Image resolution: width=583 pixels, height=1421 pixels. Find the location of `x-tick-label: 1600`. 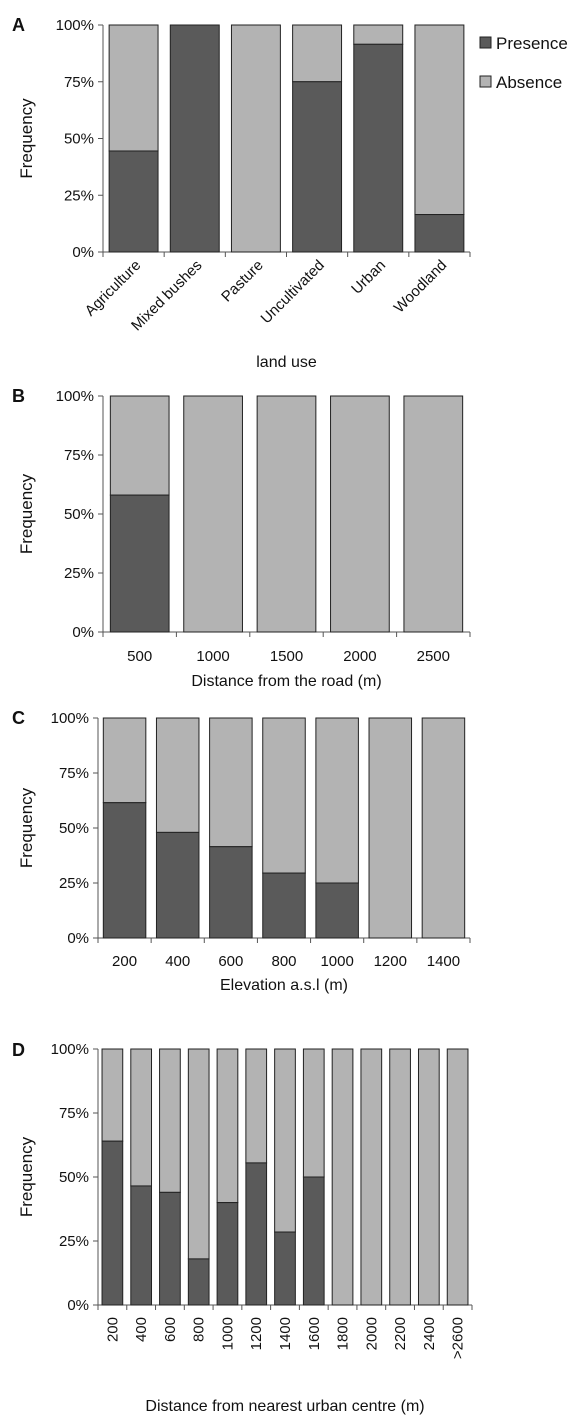

x-tick-label: 1600 is located at coordinates (314, 1333).